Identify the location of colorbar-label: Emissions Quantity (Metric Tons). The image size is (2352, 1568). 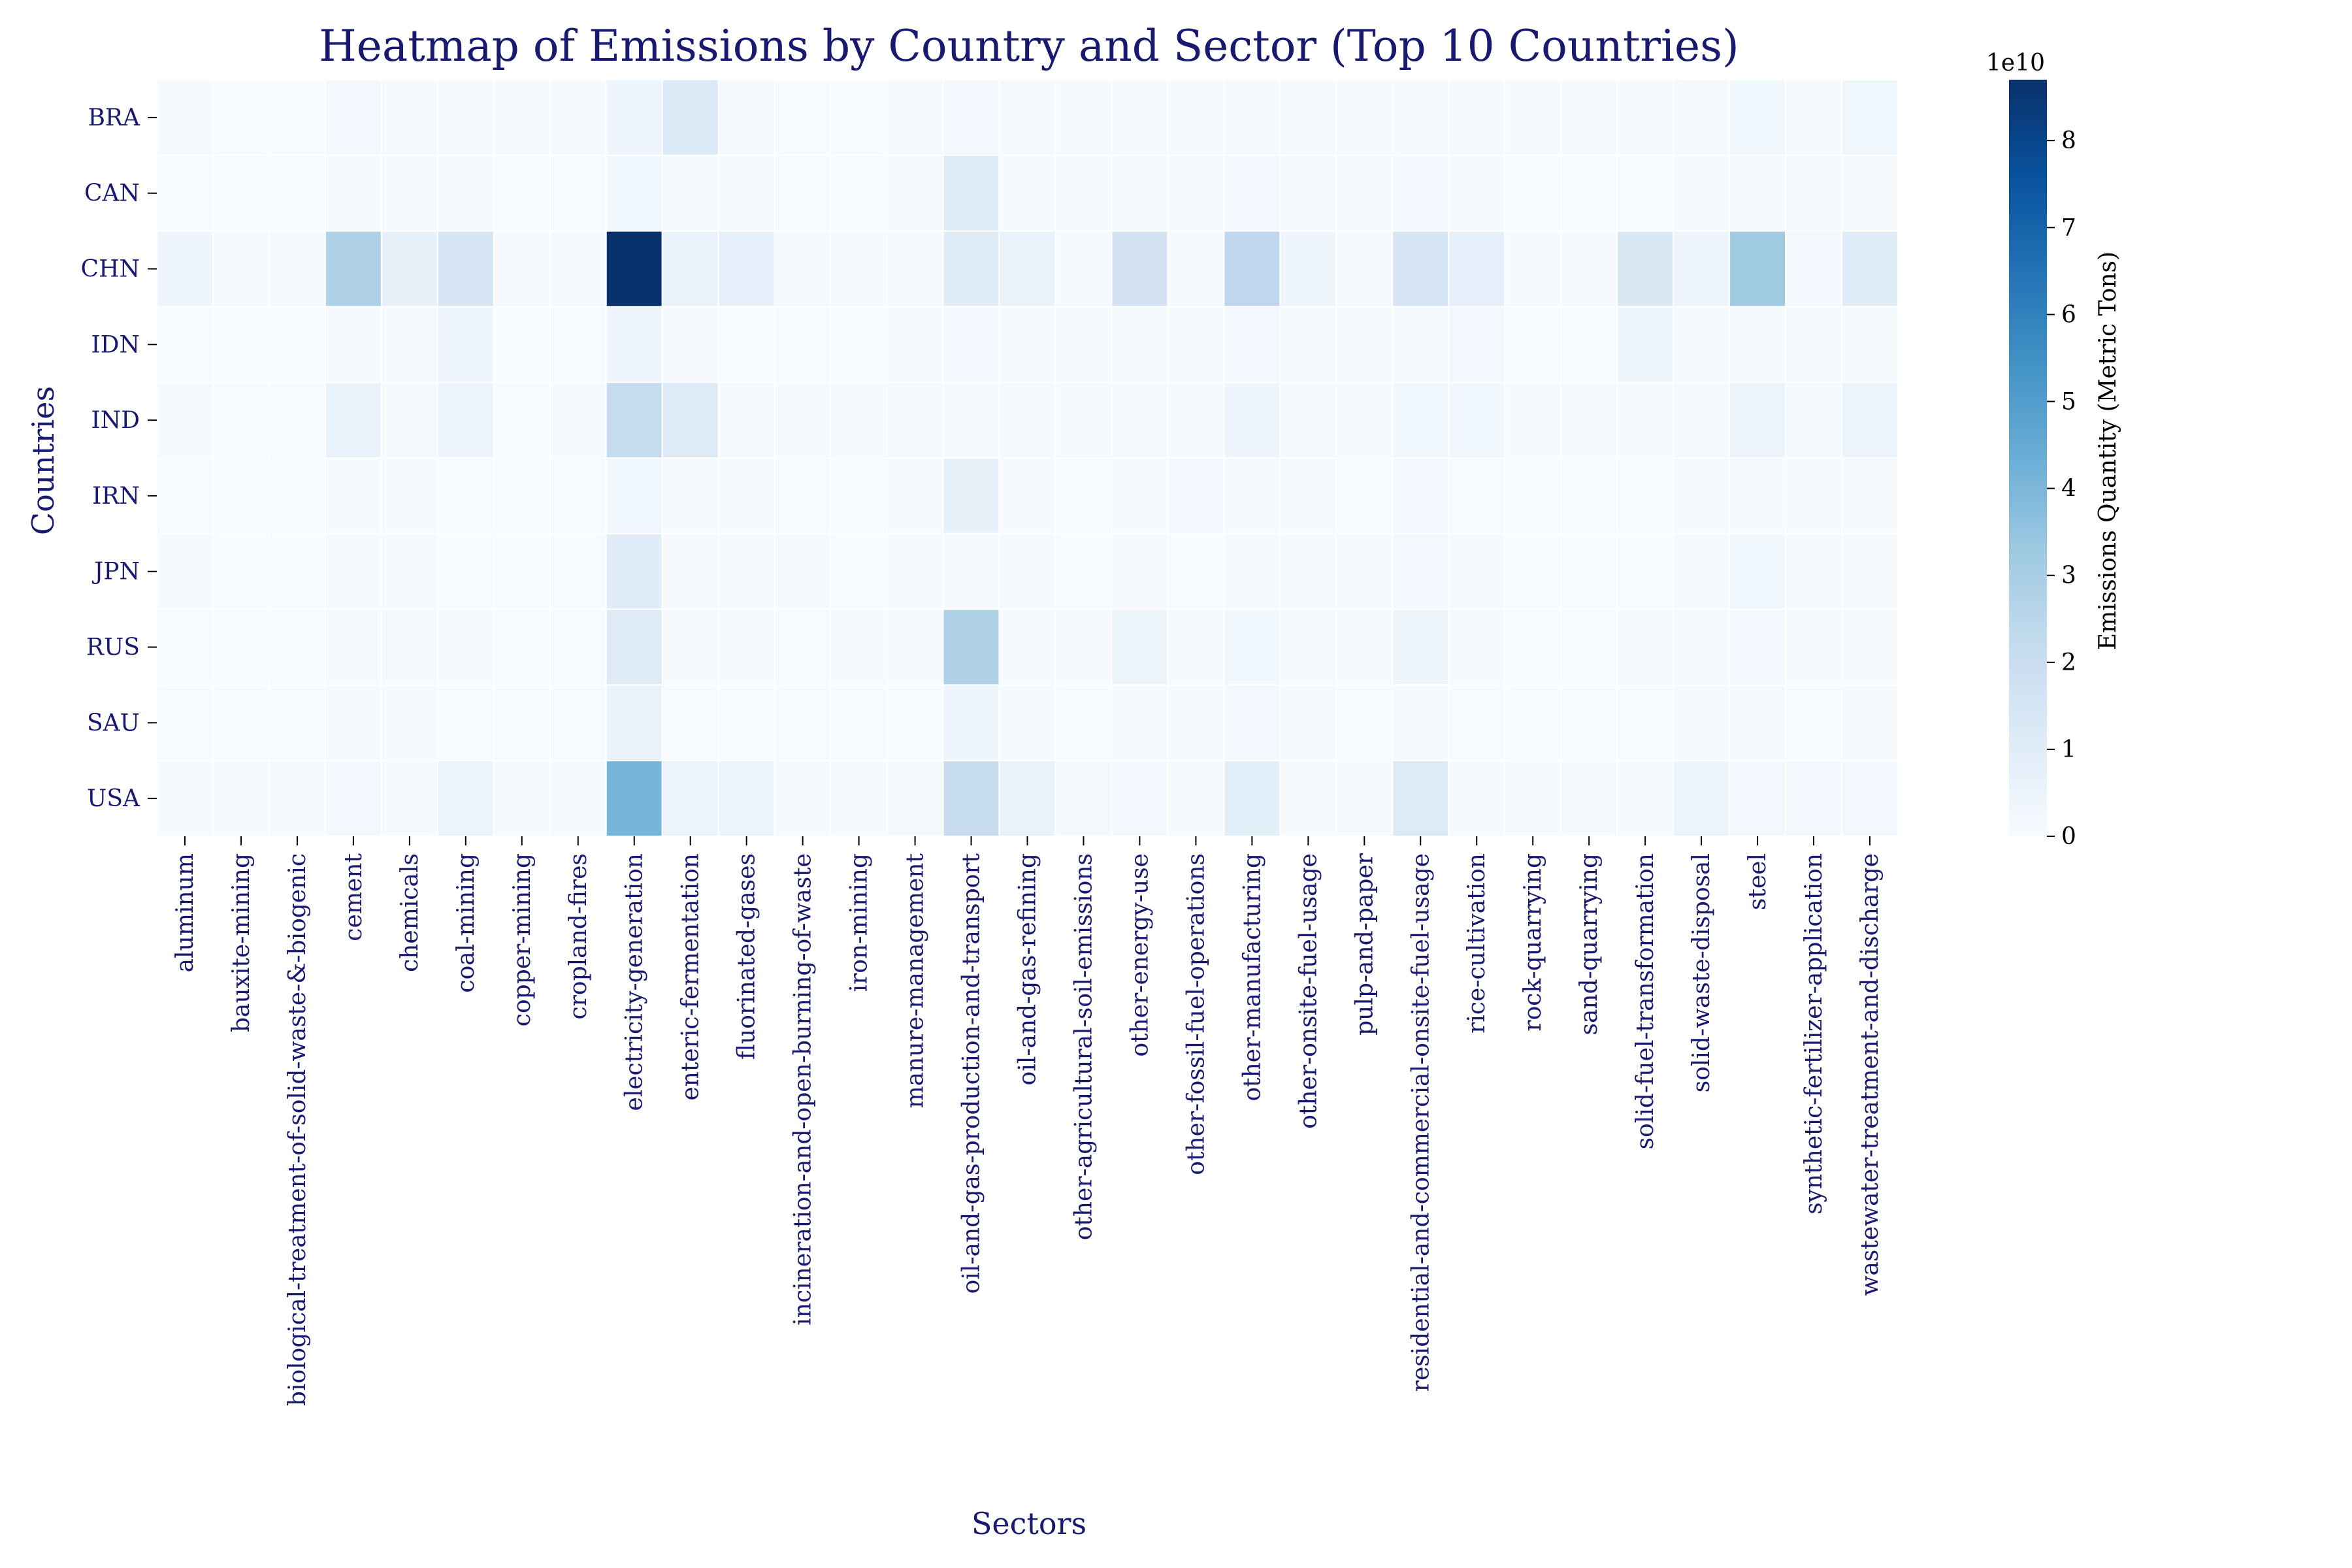
(2108, 451).